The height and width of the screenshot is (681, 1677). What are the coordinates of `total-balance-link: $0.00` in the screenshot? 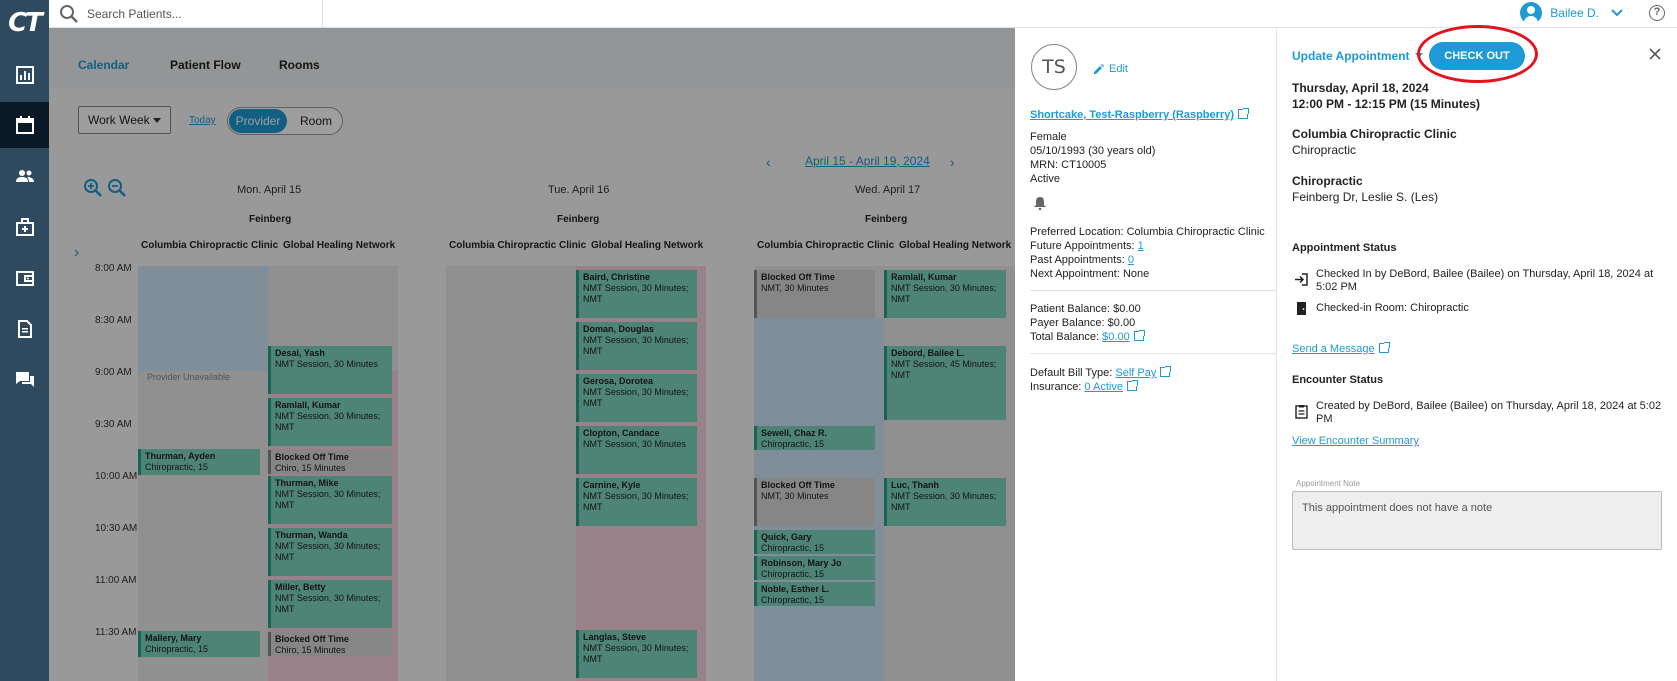 It's located at (1116, 337).